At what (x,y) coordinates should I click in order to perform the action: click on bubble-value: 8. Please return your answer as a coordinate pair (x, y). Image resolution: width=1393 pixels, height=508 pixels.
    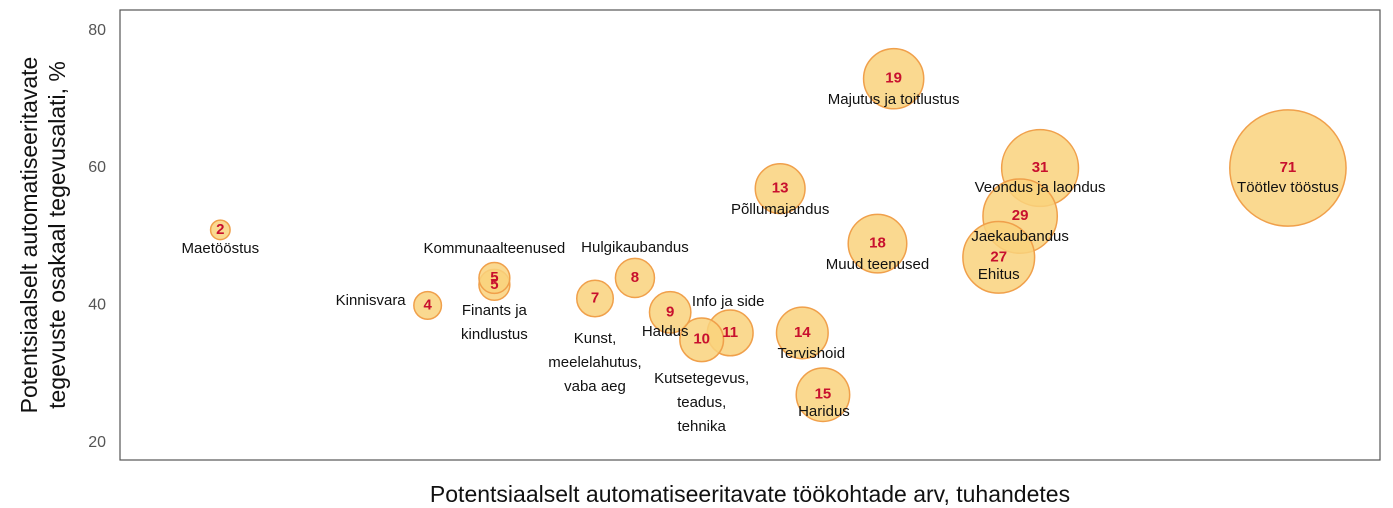
    Looking at the image, I should click on (635, 277).